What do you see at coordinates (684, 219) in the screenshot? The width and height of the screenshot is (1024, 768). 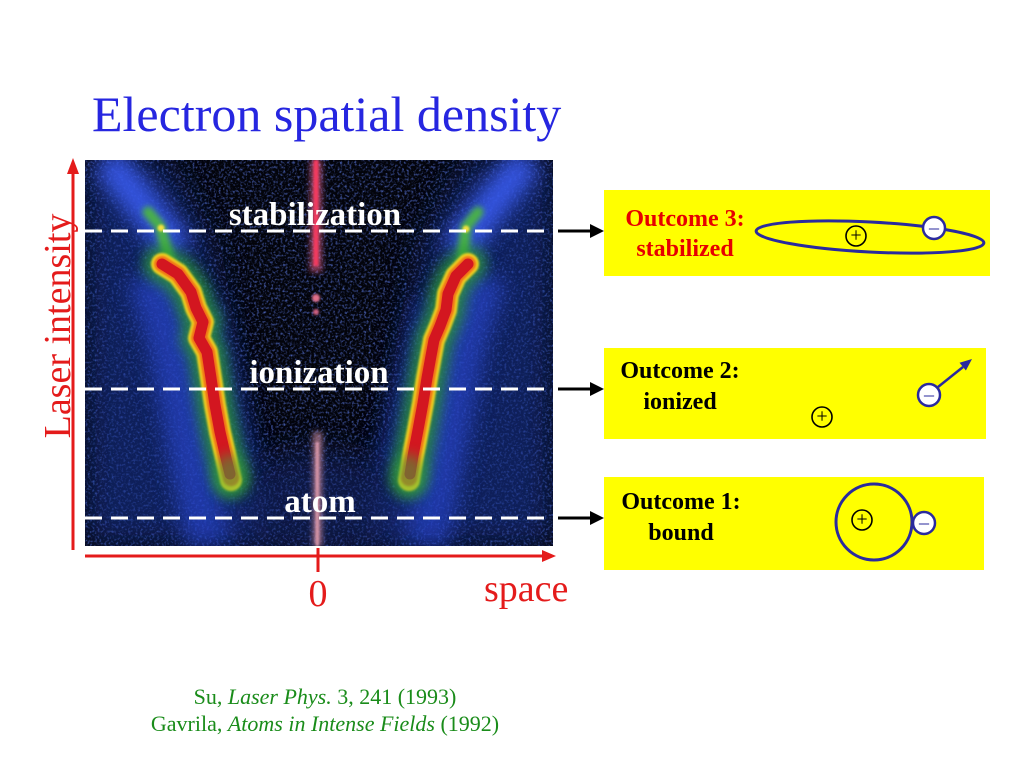 I see `outcome-3-heading: Outcome 3:` at bounding box center [684, 219].